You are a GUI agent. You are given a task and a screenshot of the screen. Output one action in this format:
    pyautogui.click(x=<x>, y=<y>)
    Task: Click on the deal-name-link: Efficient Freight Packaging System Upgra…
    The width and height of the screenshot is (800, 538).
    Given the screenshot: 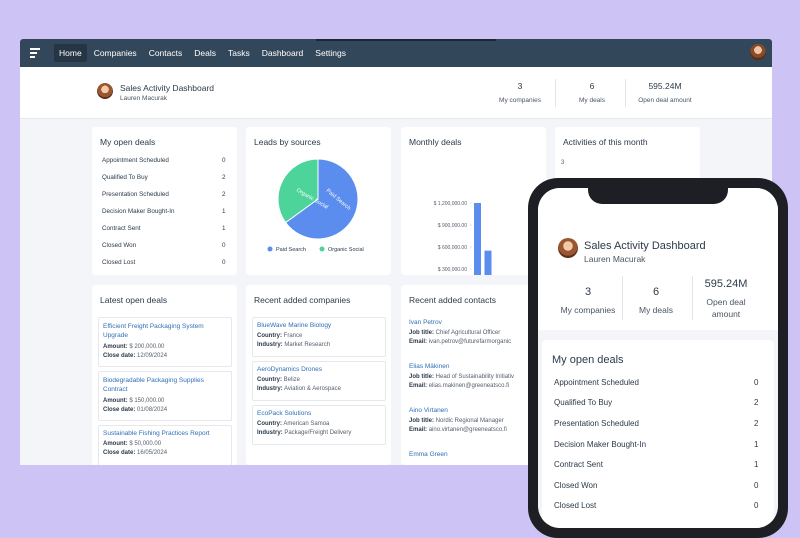 What is the action you would take?
    pyautogui.click(x=153, y=331)
    